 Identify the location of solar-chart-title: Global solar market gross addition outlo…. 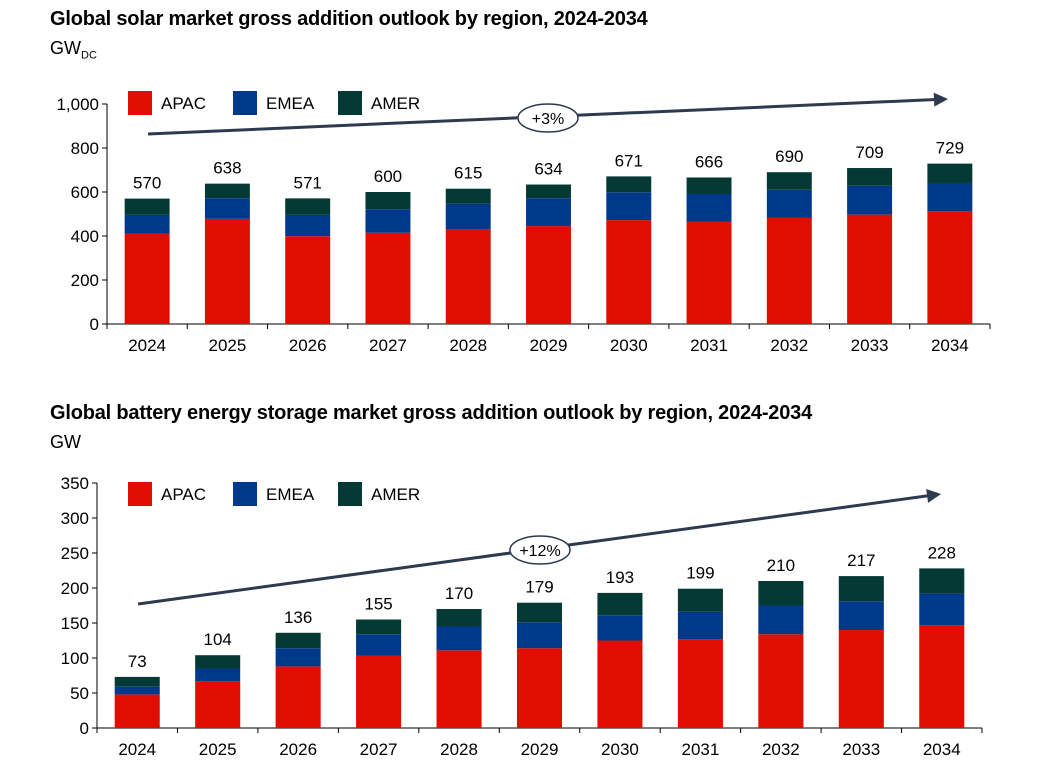
(349, 19).